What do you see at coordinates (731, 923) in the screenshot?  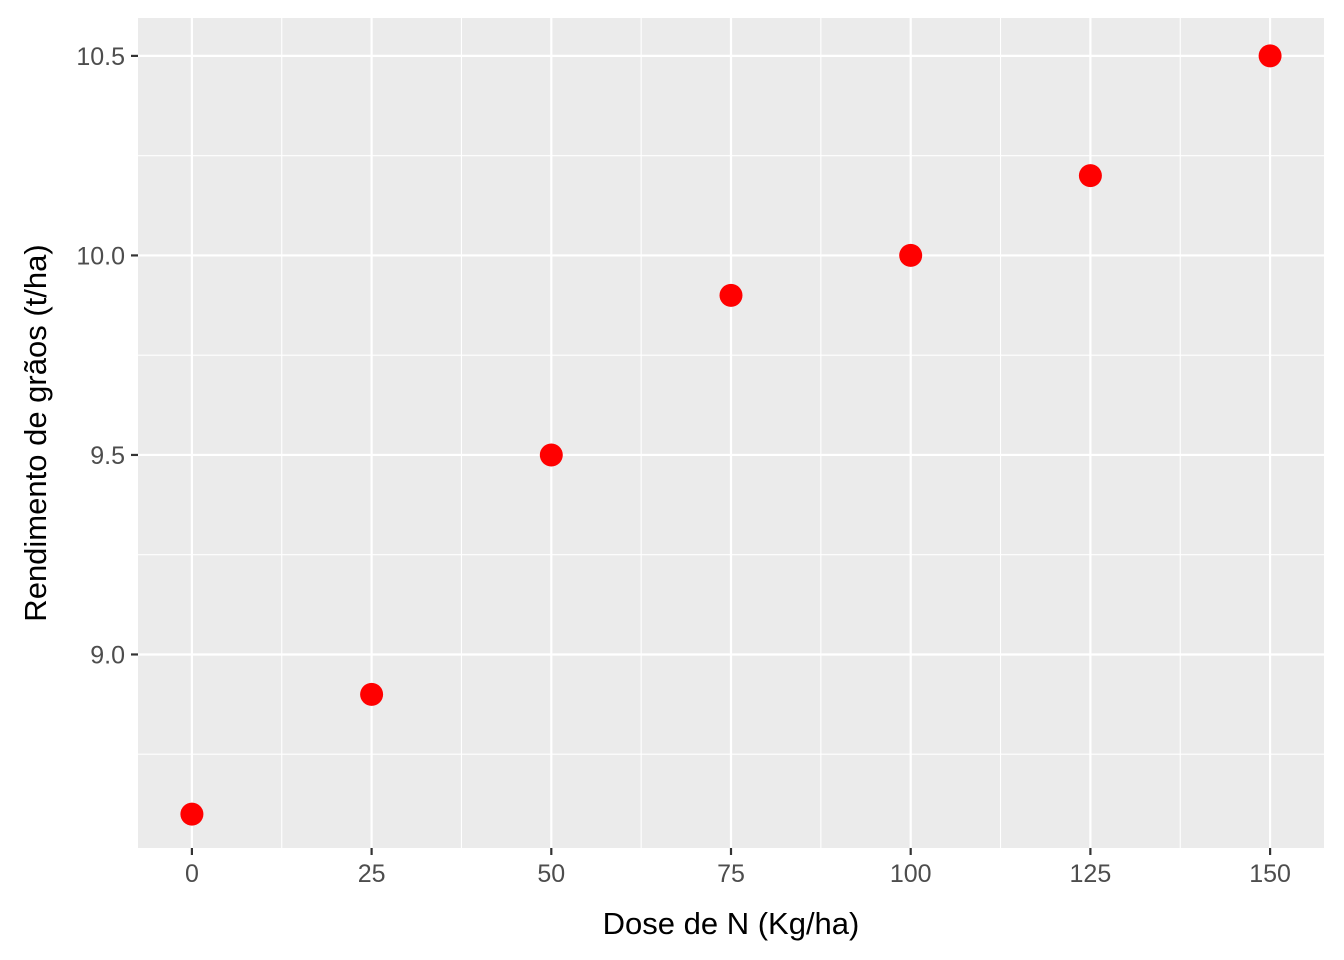 I see `x-axis-title: Dose de N (Kg/ha)` at bounding box center [731, 923].